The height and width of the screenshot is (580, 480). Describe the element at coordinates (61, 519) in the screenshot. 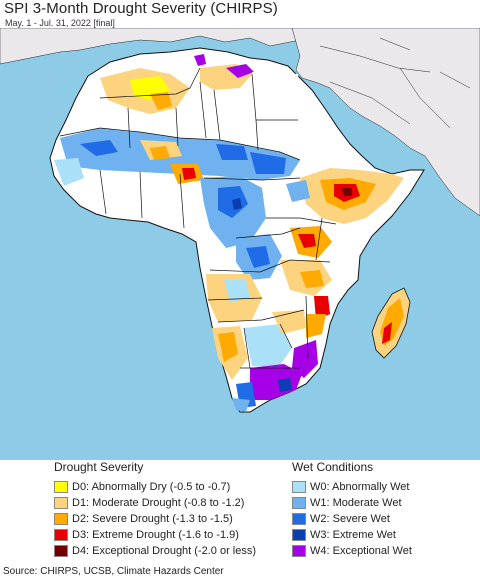

I see `legend-swatch-d2` at that location.